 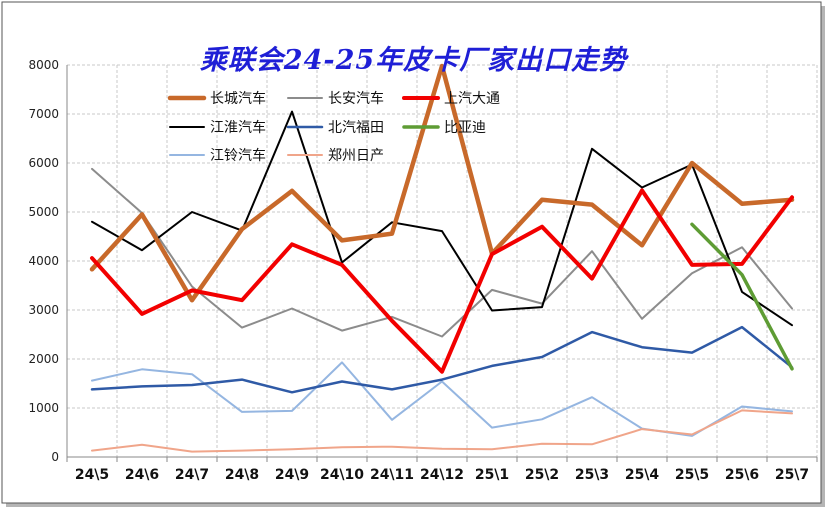 What do you see at coordinates (292, 475) in the screenshot?
I see `x-tick-label: 24\9` at bounding box center [292, 475].